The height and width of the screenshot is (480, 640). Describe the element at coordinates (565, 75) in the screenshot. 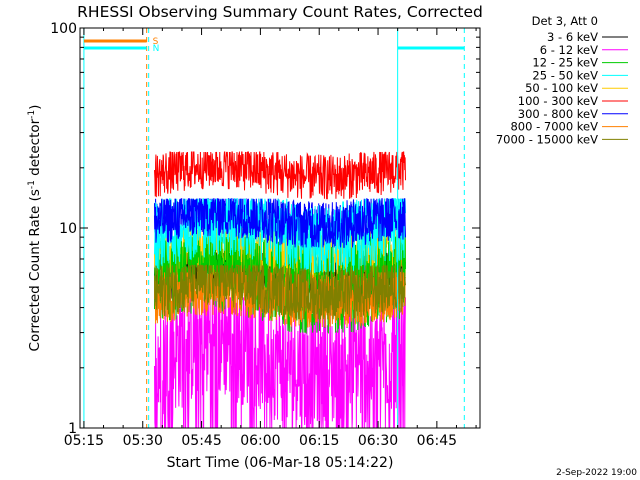

I see `legend-label: 25 - 50 keV` at that location.